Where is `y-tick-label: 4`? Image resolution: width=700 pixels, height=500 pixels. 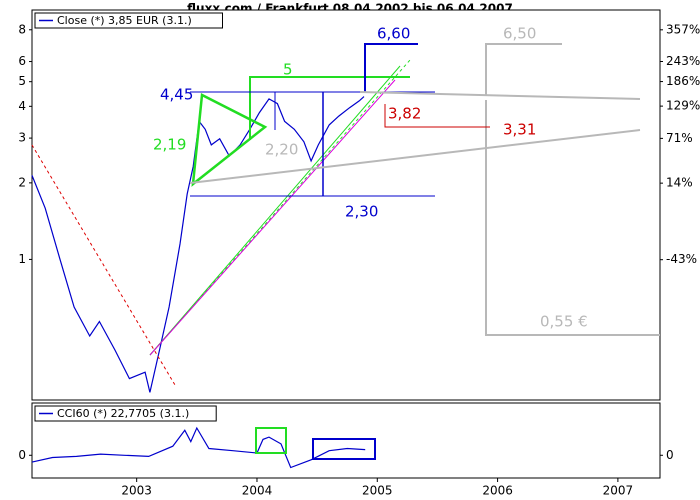 y-tick-label: 4 is located at coordinates (22, 106).